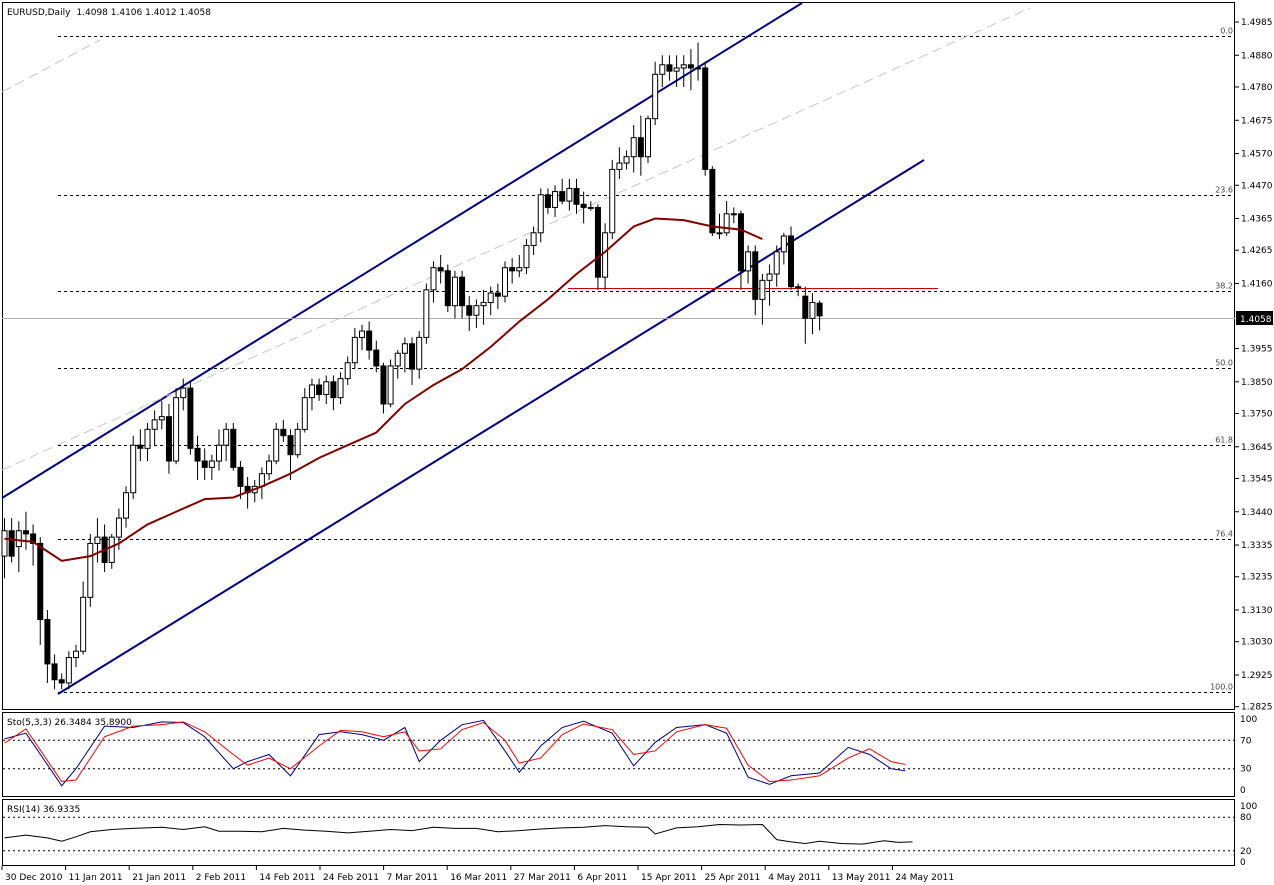 The image size is (1274, 885). I want to click on date-tick-label: 14 Feb 2011, so click(287, 878).